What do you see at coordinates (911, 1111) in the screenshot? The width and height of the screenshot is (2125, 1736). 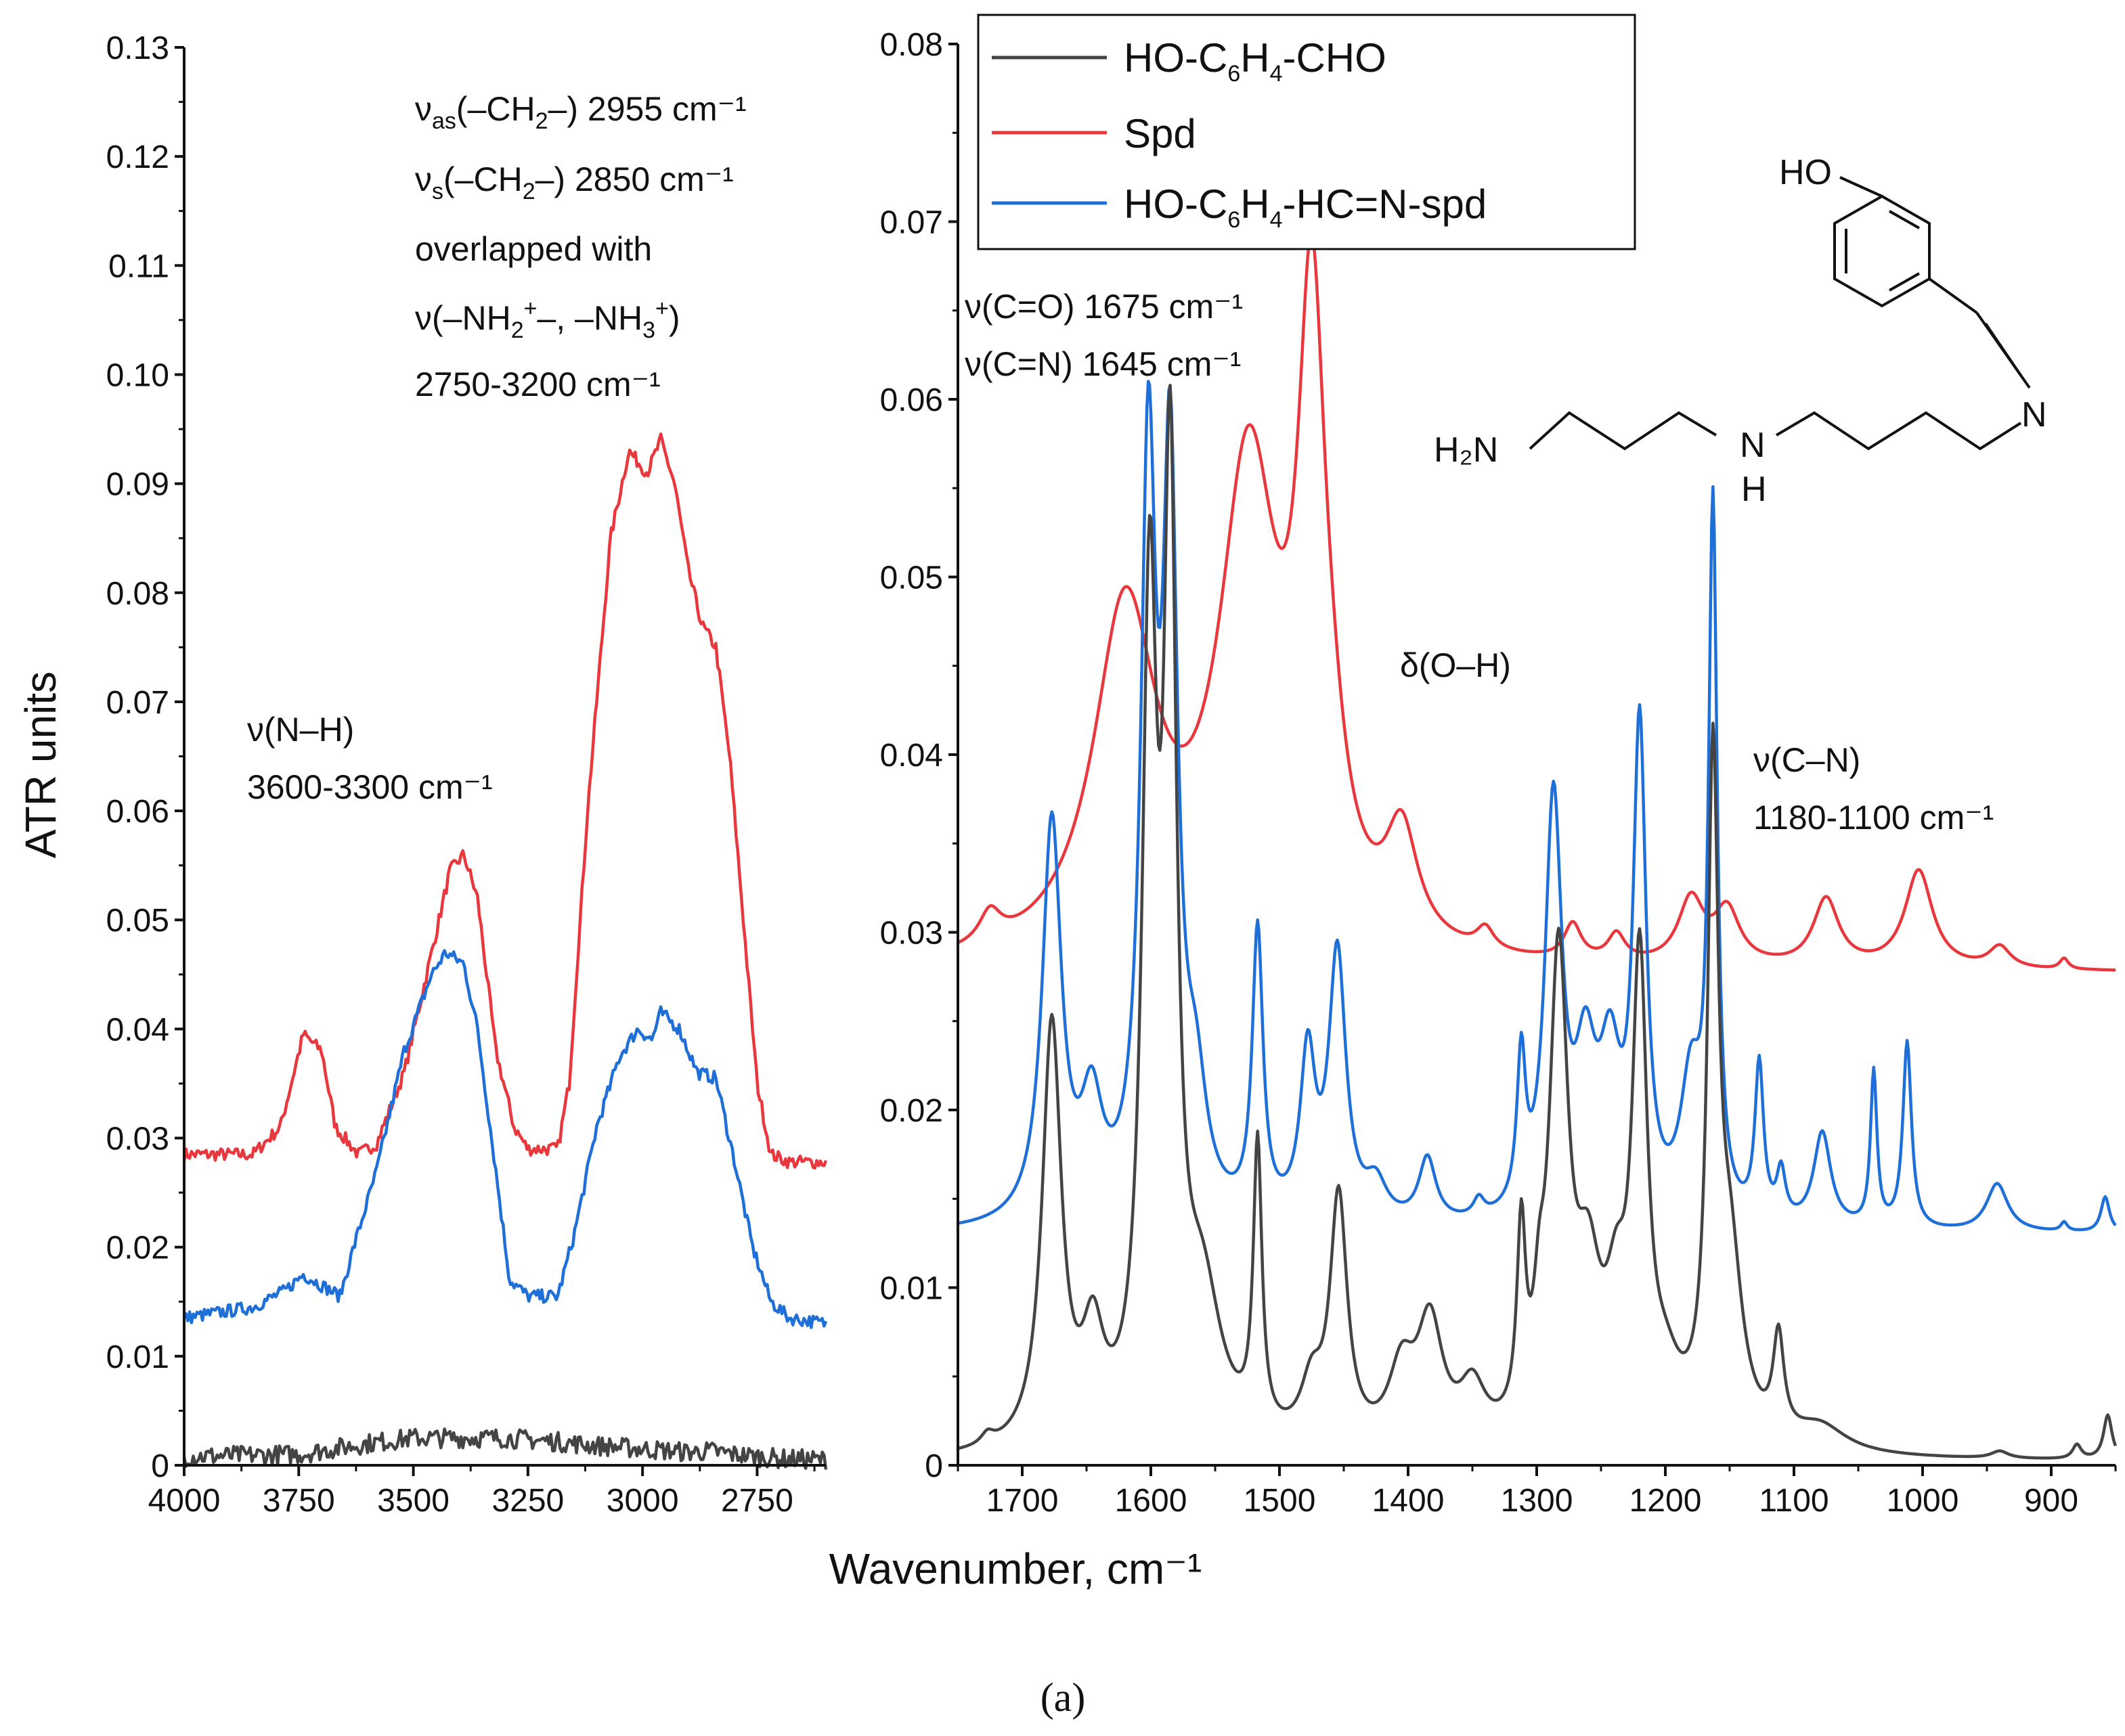 I see `right-ytick-label: 0.02` at bounding box center [911, 1111].